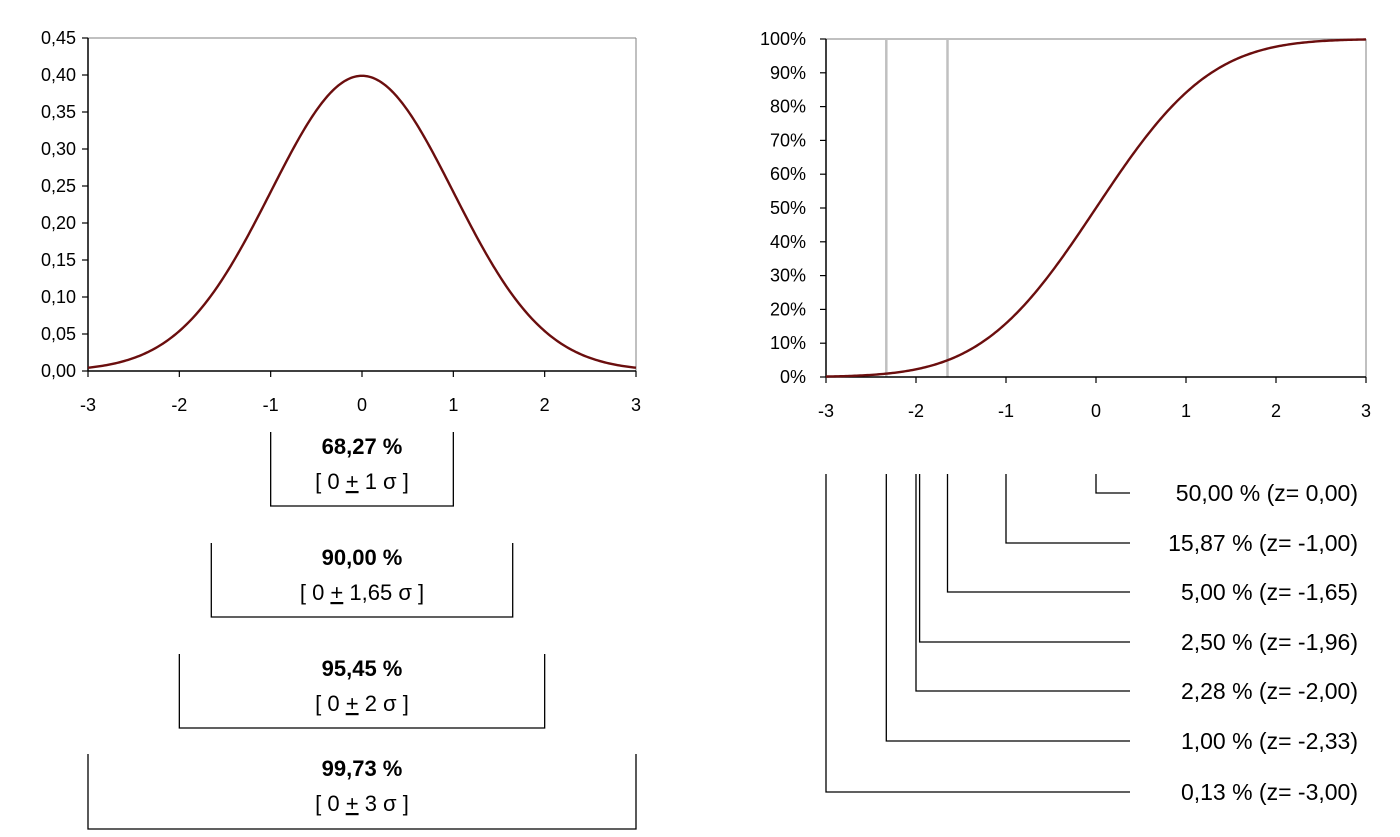  Describe the element at coordinates (1267, 493) in the screenshot. I see `quantile-label: 50,00 % (z= 0,00)` at that location.